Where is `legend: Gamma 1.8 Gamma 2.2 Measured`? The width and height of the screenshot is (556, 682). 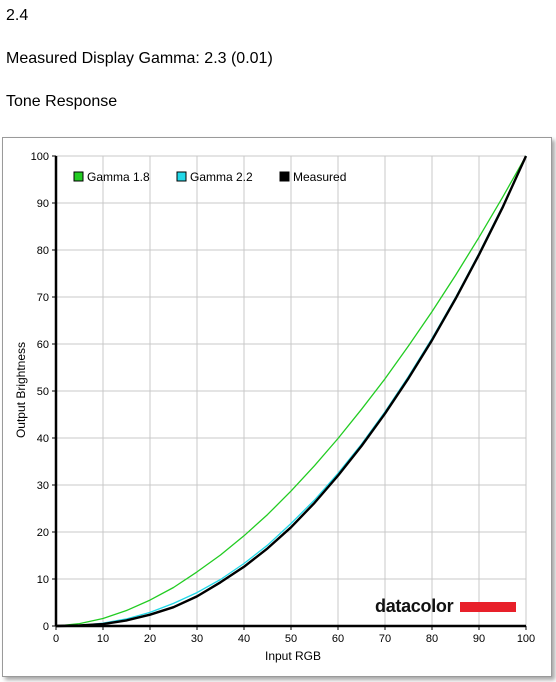
legend: Gamma 1.8 Gamma 2.2 Measured is located at coordinates (209, 177).